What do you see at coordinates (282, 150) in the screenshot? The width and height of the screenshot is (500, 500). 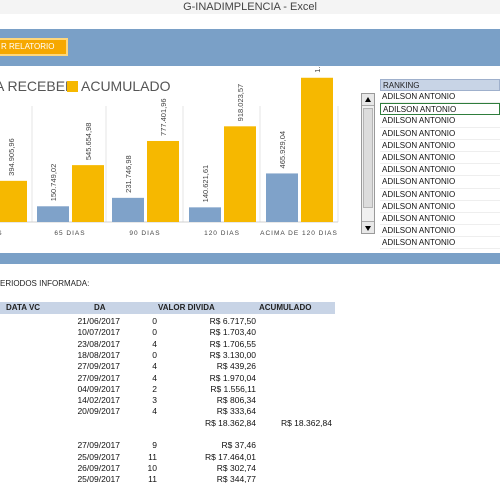 I see `data-label: 465.929,04` at bounding box center [282, 150].